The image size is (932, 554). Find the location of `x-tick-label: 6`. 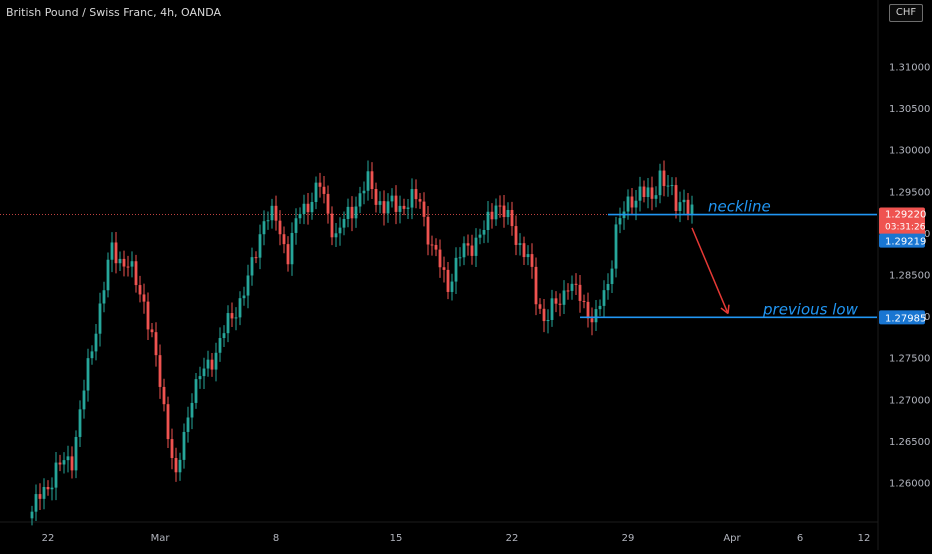

x-tick-label: 6 is located at coordinates (800, 538).